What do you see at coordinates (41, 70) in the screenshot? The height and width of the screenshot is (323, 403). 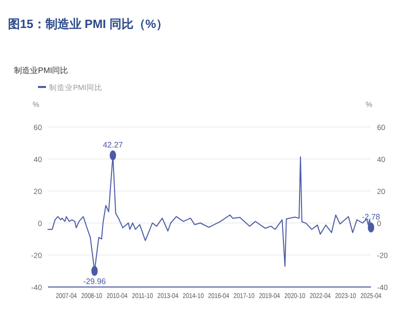 I see `chart-subtitle: 制造业PMI同比` at bounding box center [41, 70].